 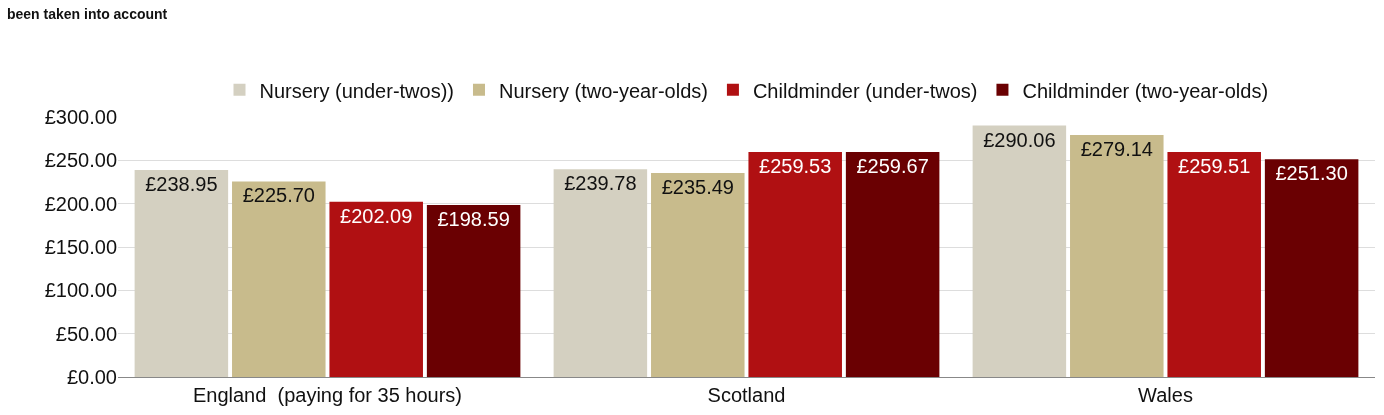 I want to click on data-label: £259.51, so click(x=1214, y=166).